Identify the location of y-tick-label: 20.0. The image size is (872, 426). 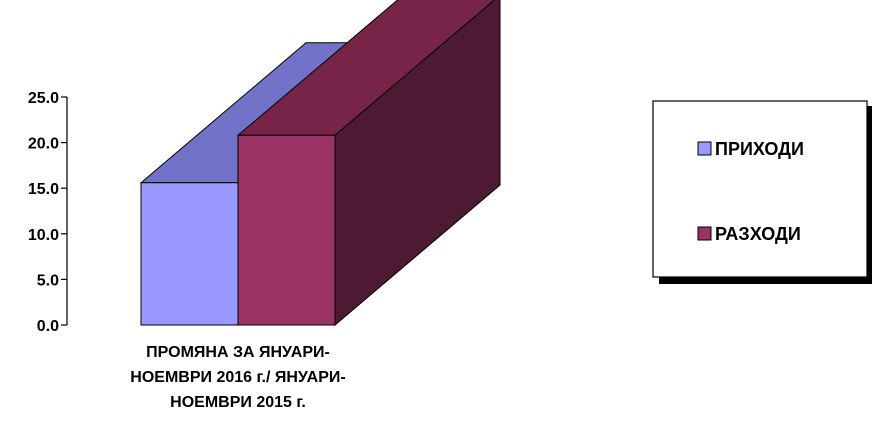
(43, 144).